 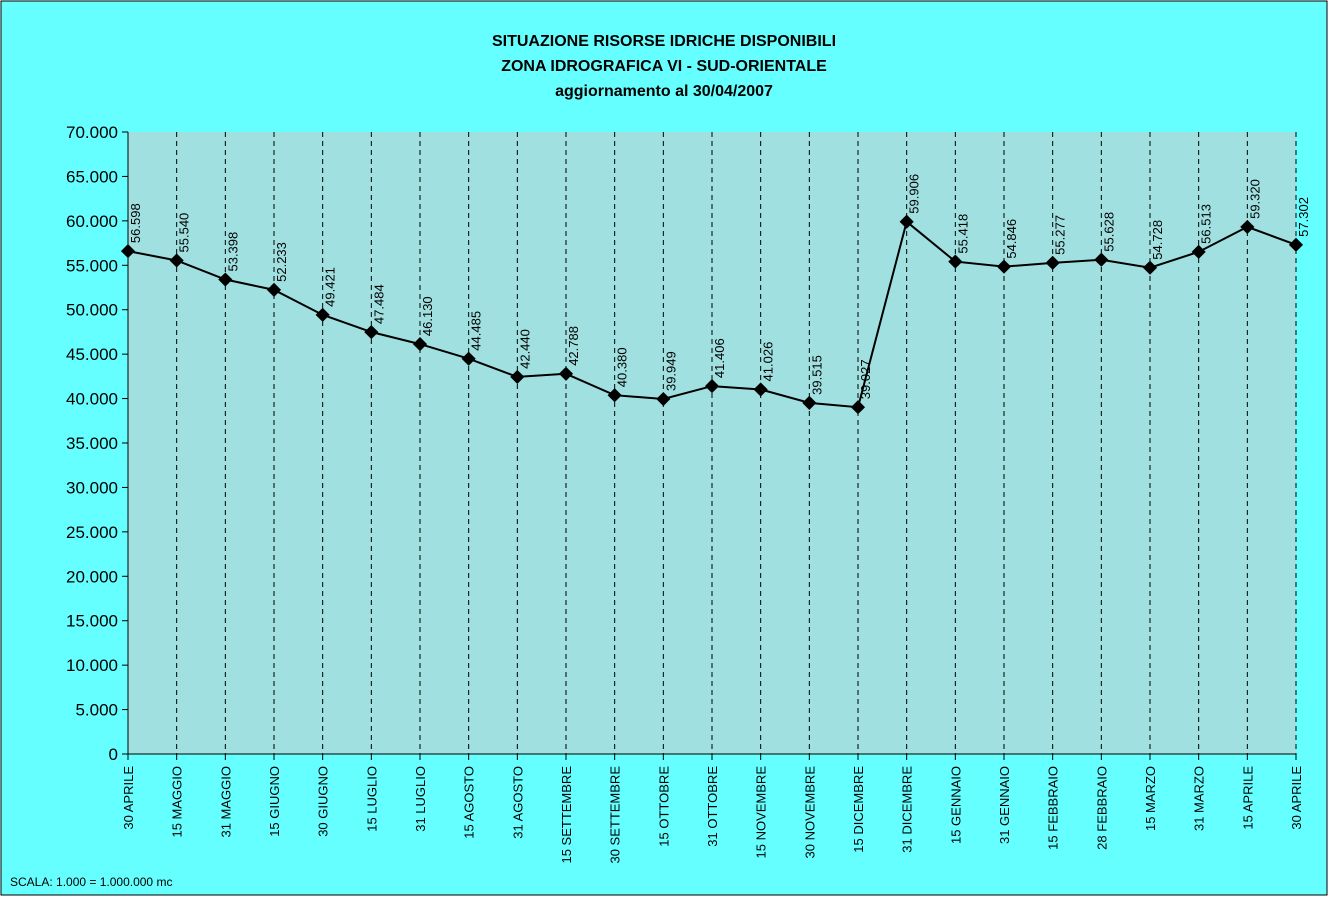 What do you see at coordinates (274, 801) in the screenshot?
I see `x-tick-label: 15 GIUGNO` at bounding box center [274, 801].